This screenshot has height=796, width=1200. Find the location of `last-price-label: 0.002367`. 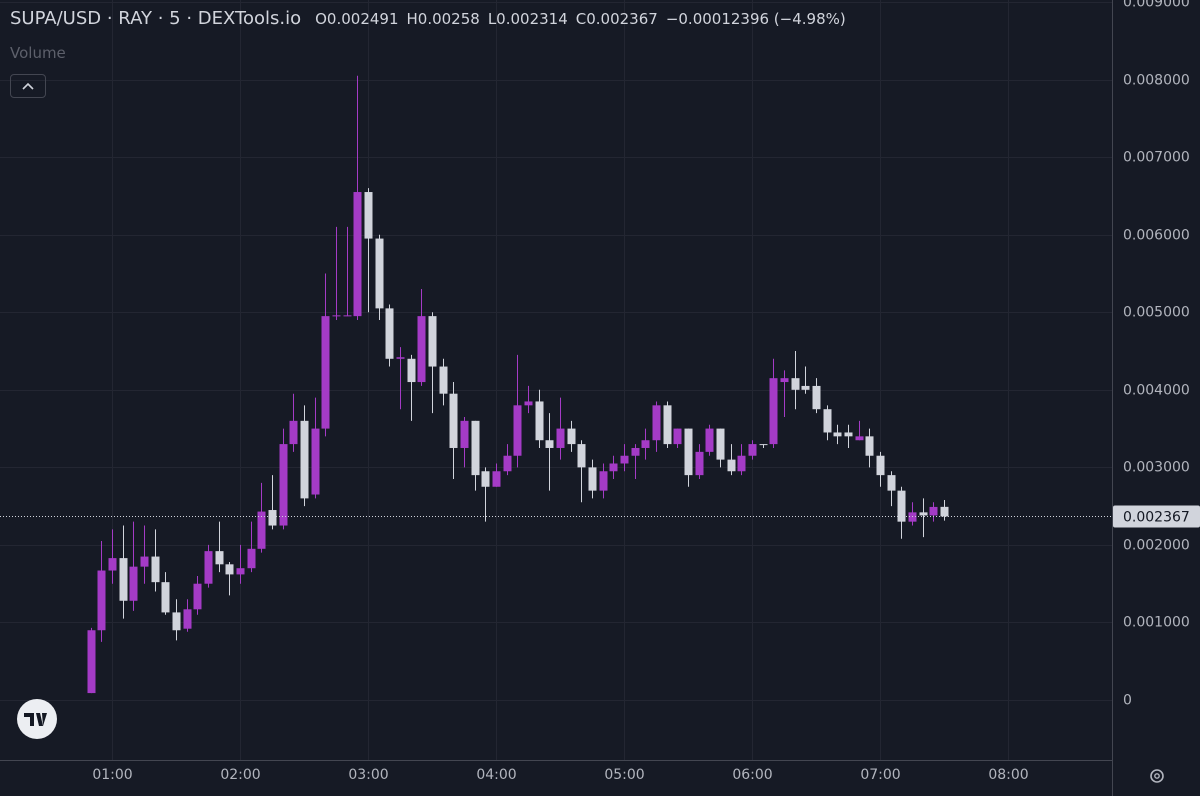

last-price-label: 0.002367 is located at coordinates (1156, 518).